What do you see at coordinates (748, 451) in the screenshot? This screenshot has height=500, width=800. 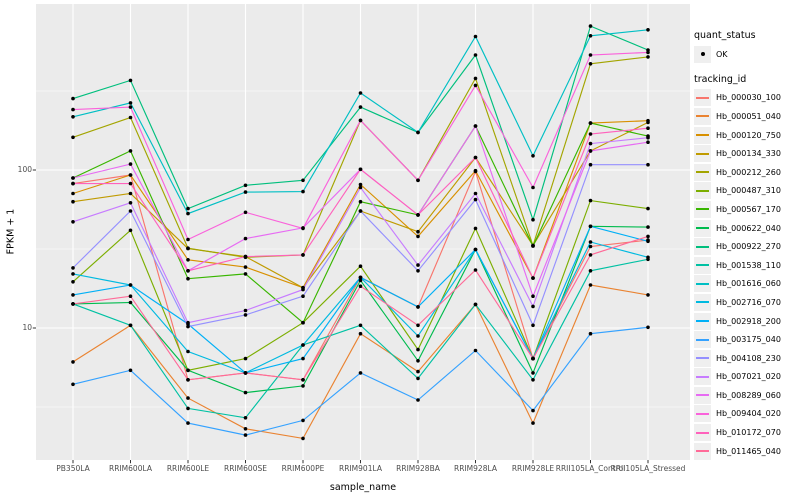 I see `legend-item-label: Hb_011465_040` at bounding box center [748, 451].